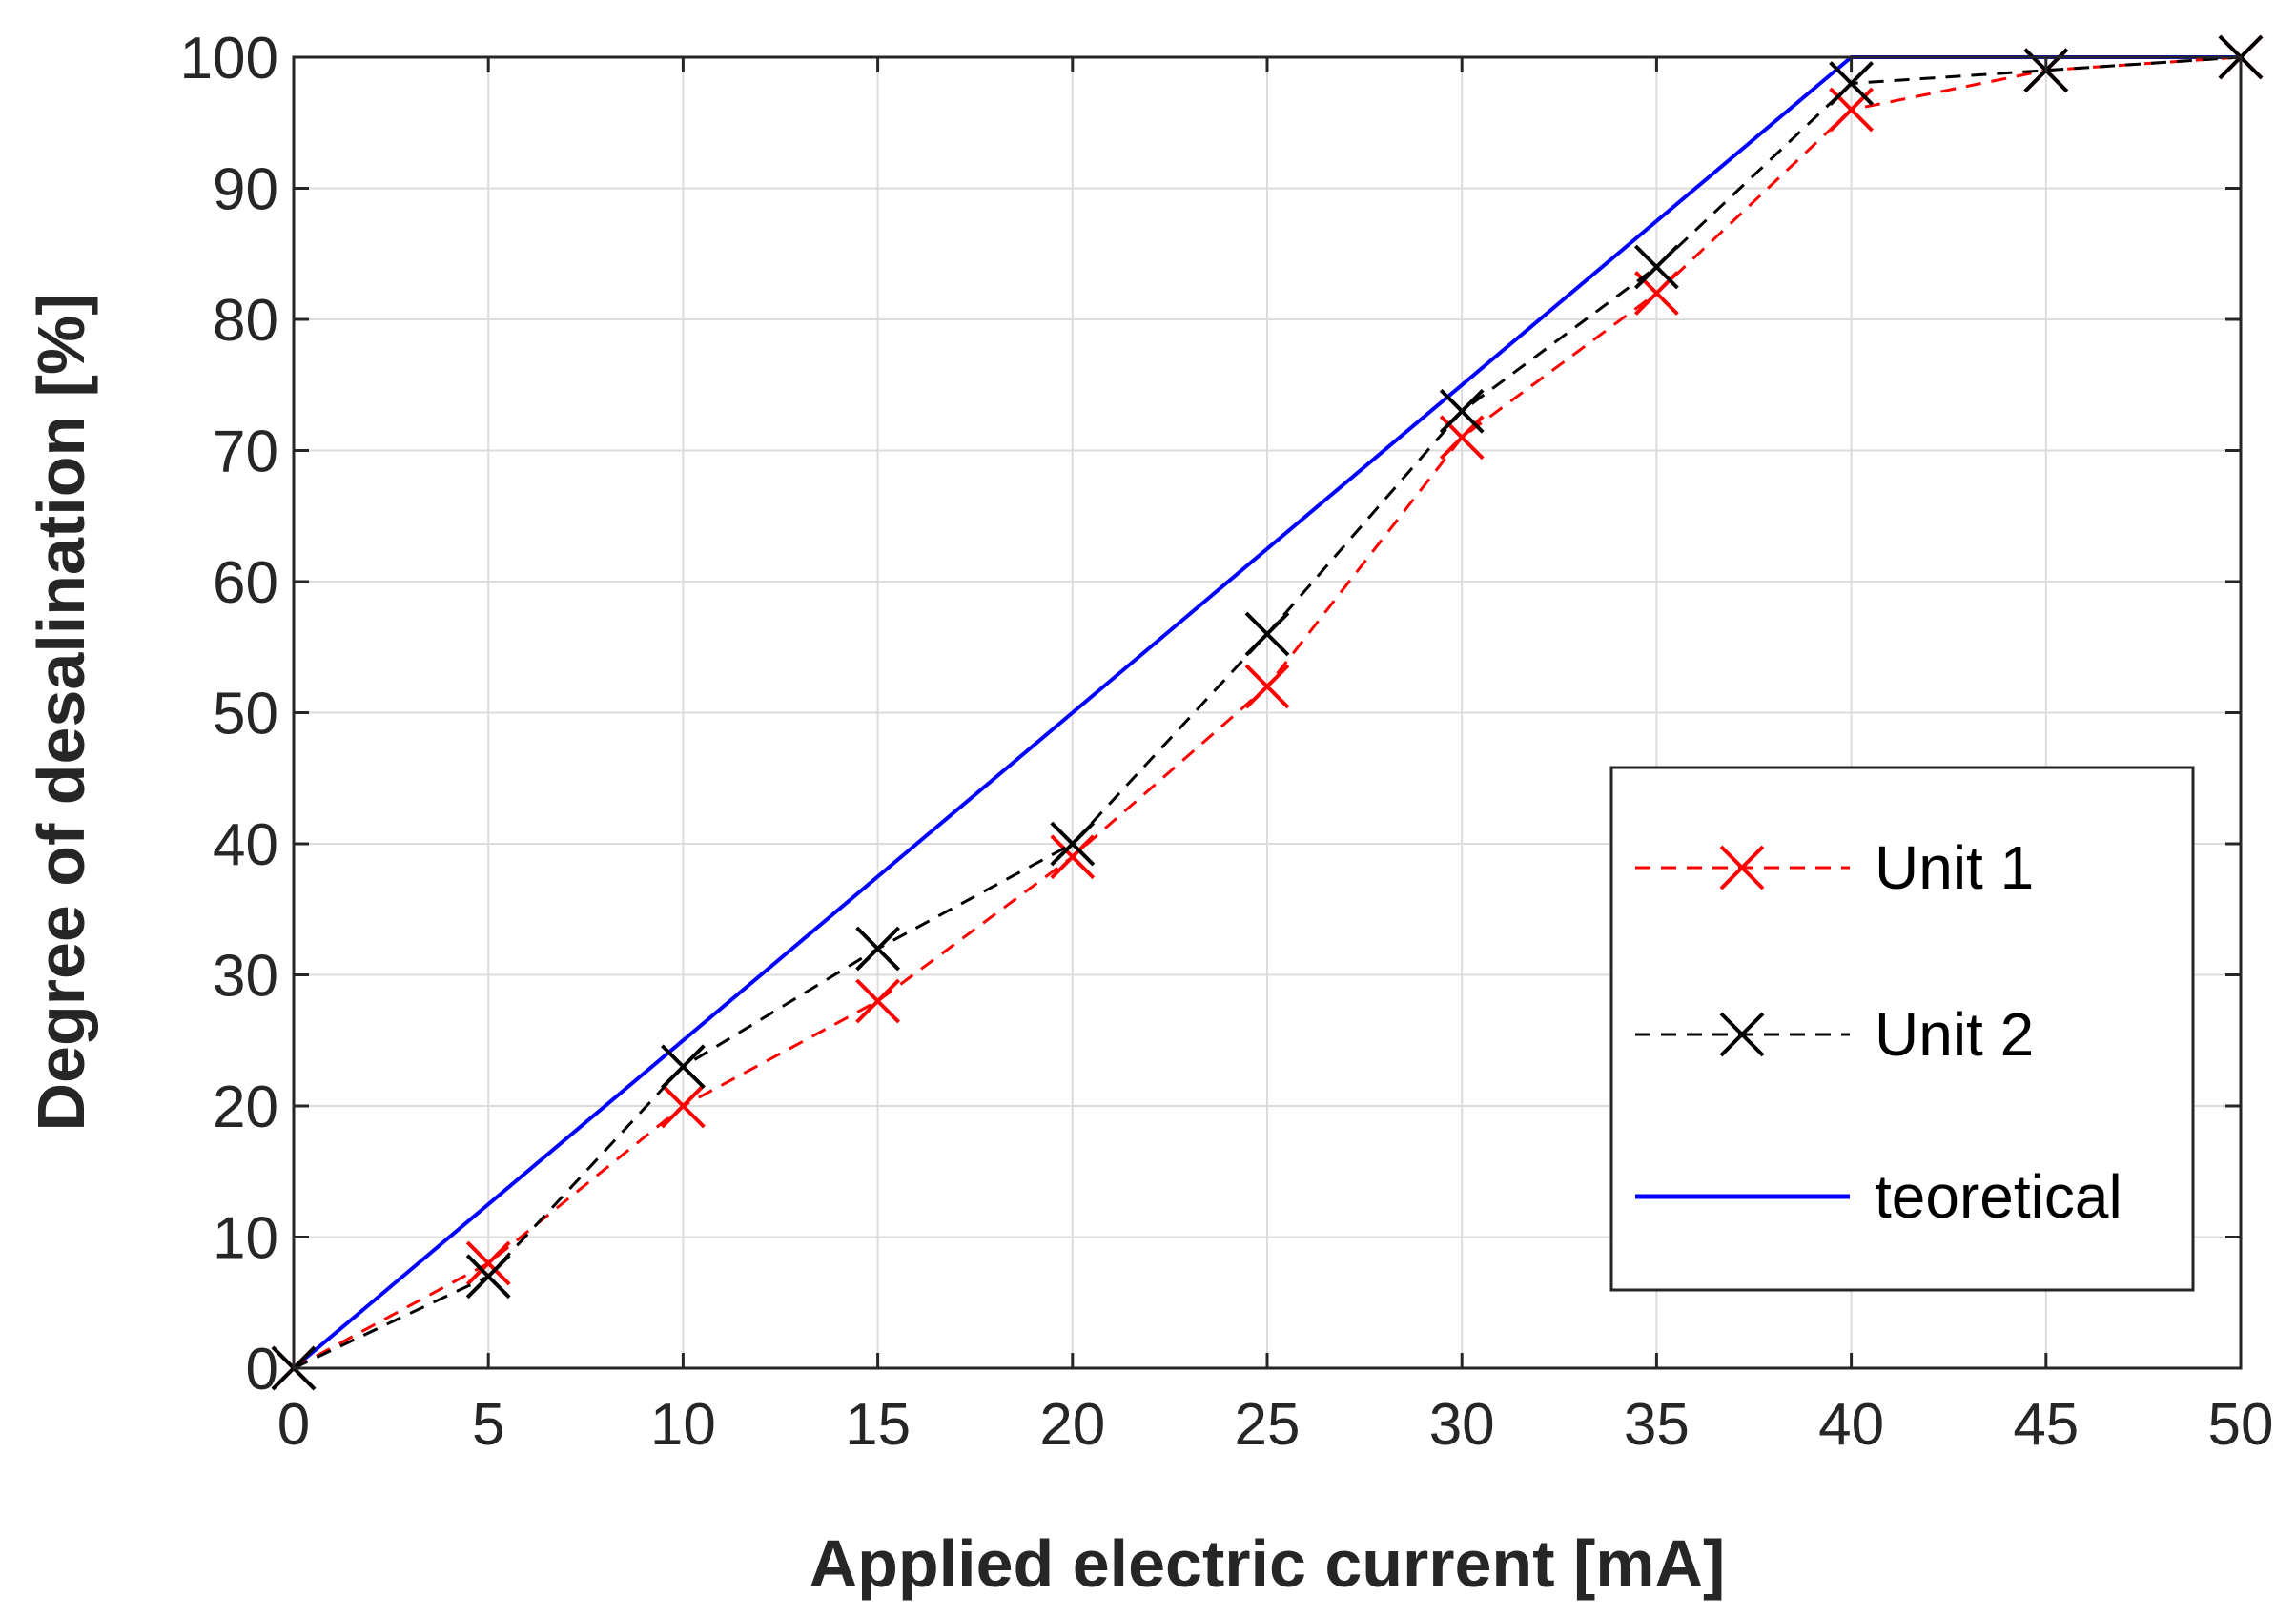  Describe the element at coordinates (1268, 1425) in the screenshot. I see `x-tick-label: 25` at that location.